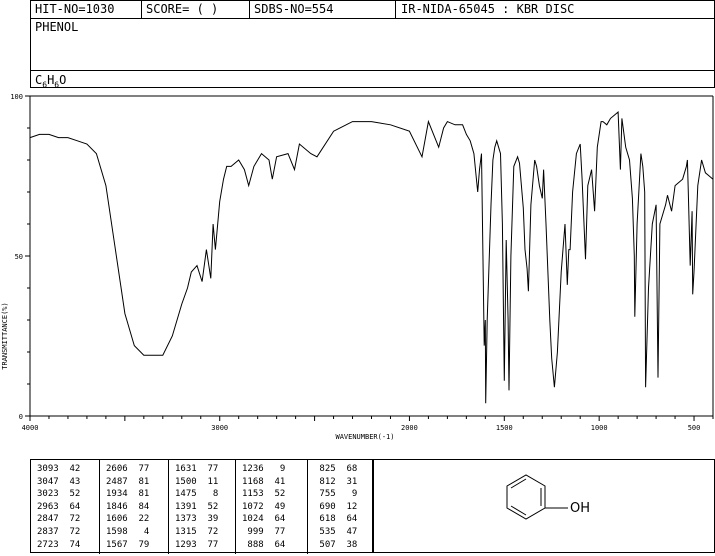 The height and width of the screenshot is (556, 715). Describe the element at coordinates (59, 519) in the screenshot. I see `peak-entry: 2847 72` at that location.